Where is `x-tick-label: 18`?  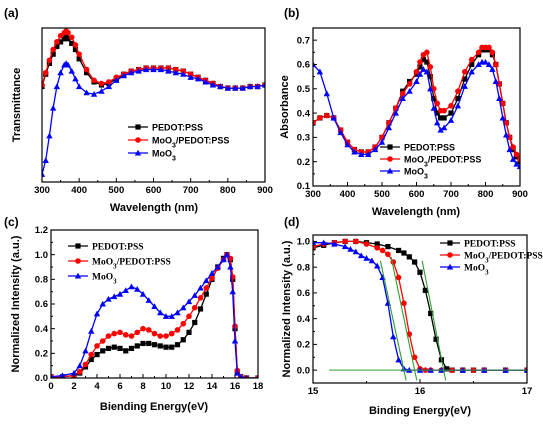 x-tick-label: 18 is located at coordinates (258, 386).